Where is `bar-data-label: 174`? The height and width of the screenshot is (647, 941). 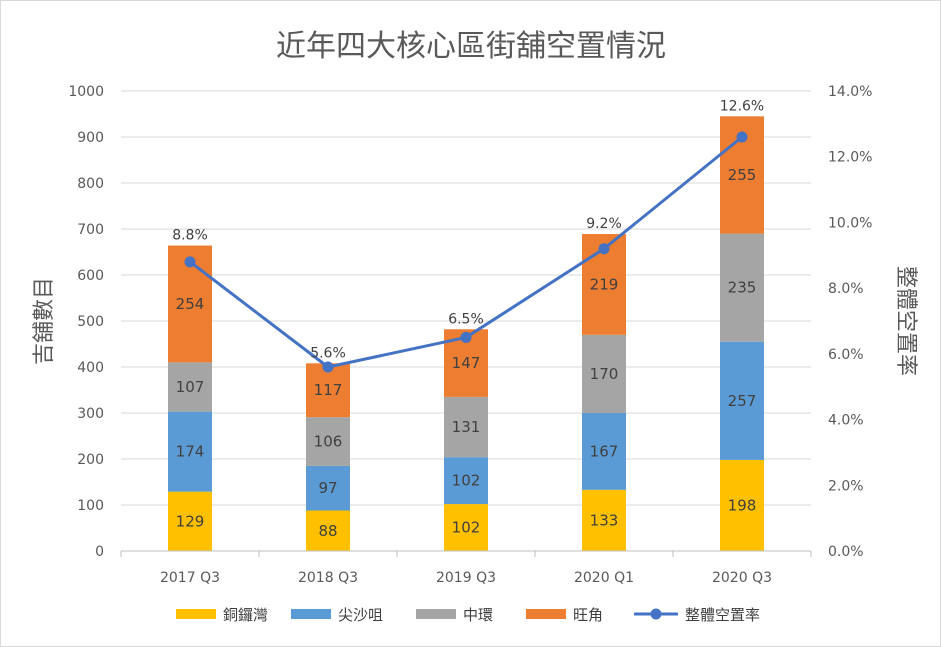
bar-data-label: 174 is located at coordinates (190, 452).